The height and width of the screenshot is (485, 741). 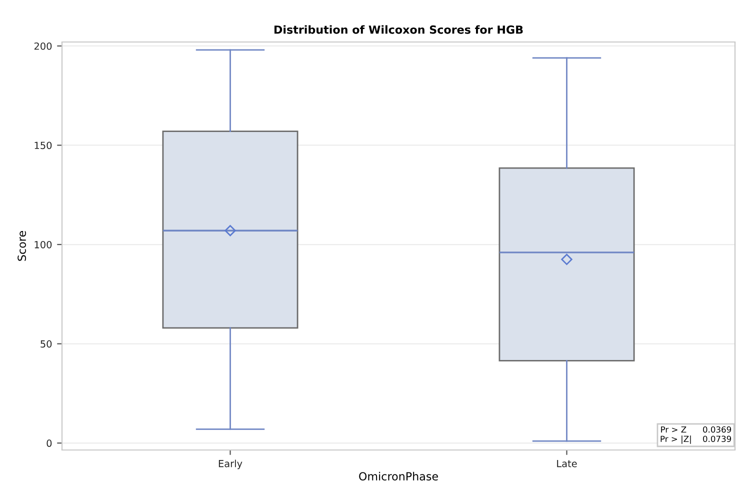 What do you see at coordinates (43, 244) in the screenshot?
I see `y-tick-label: 100` at bounding box center [43, 244].